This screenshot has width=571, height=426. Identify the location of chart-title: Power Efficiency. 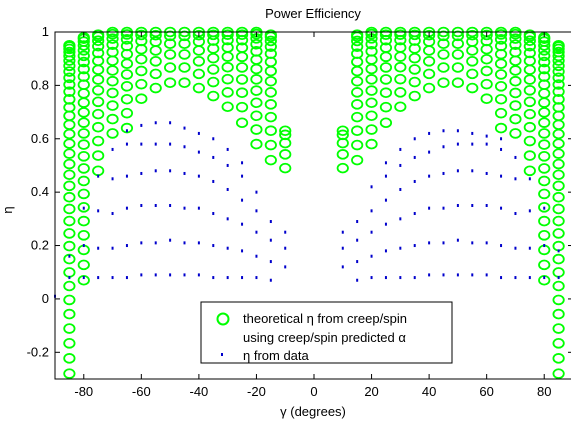
(313, 13).